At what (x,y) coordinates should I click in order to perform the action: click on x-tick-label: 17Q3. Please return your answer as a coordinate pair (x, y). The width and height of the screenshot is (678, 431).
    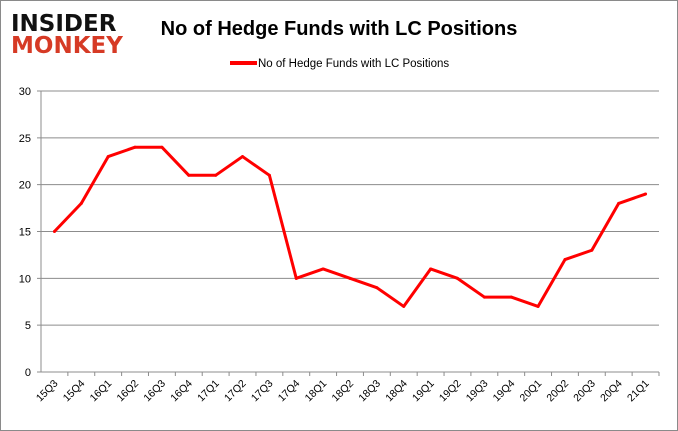
    Looking at the image, I should click on (262, 391).